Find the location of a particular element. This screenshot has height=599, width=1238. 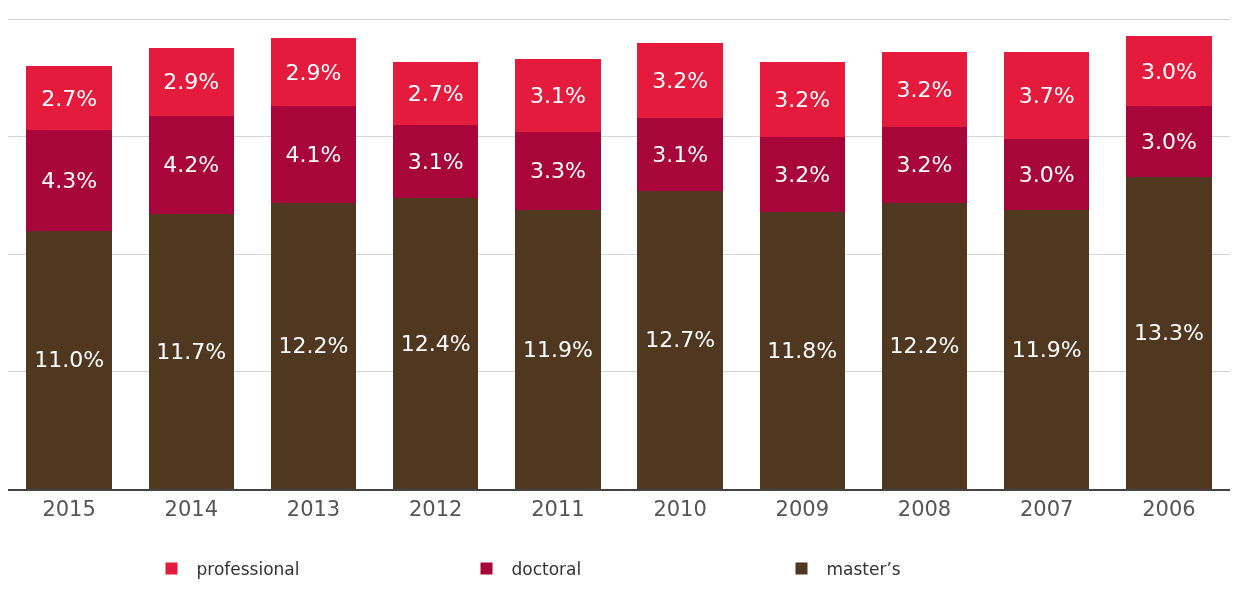

data-label: 3.3% is located at coordinates (557, 171).